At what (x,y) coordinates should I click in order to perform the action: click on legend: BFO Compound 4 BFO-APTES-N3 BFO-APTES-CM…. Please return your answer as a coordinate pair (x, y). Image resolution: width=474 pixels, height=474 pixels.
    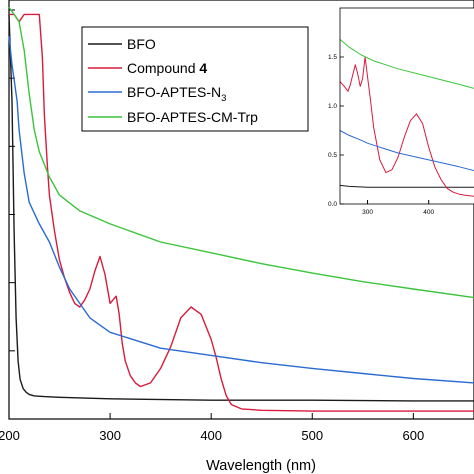
    Looking at the image, I should click on (195, 79).